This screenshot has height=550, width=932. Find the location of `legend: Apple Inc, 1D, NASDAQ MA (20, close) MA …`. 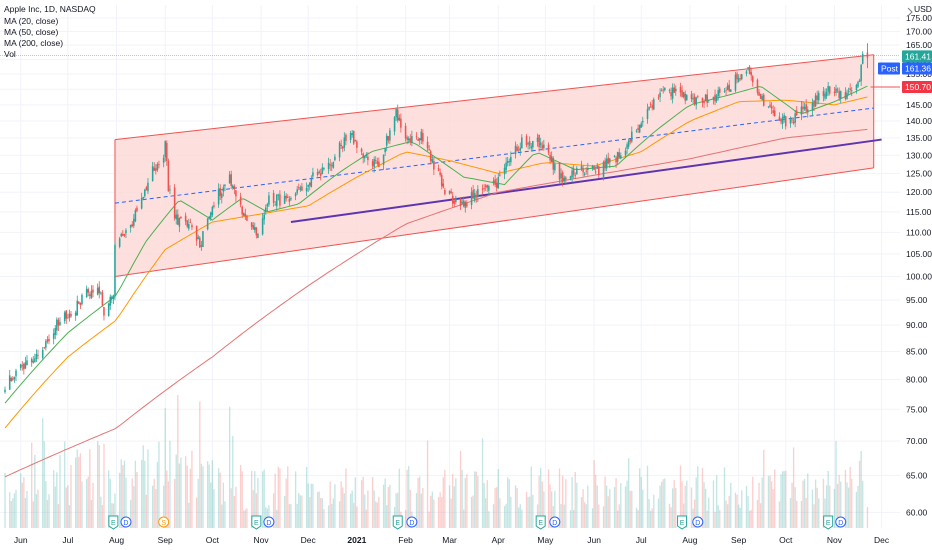

legend: Apple Inc, 1D, NASDAQ MA (20, close) MA … is located at coordinates (50, 31).